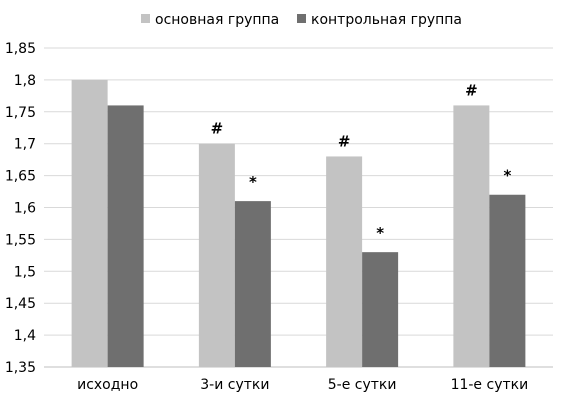 The height and width of the screenshot is (400, 563). Describe the element at coordinates (25, 272) in the screenshot. I see `y-tick-label: 1,5` at that location.